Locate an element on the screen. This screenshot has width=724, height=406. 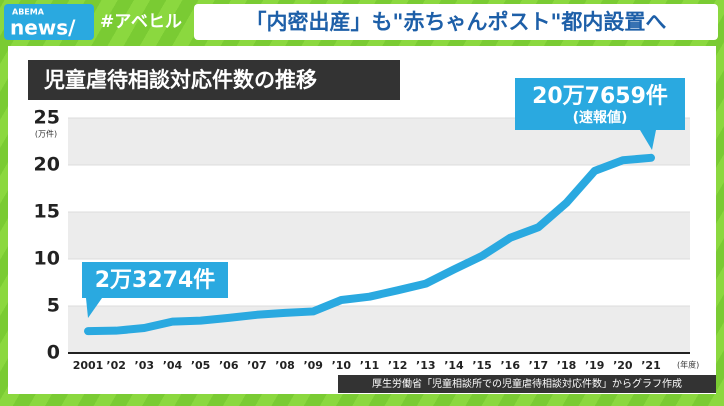
x-tick-label: ’15 is located at coordinates (482, 365).